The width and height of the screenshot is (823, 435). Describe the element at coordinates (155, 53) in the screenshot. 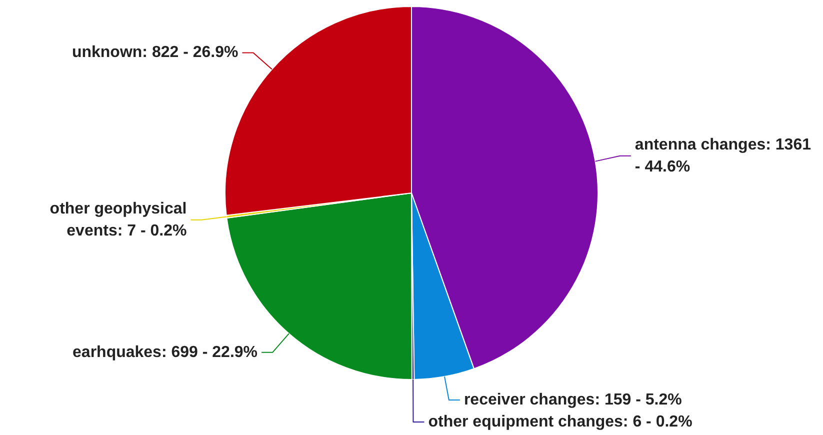

I see `slice-label: unknown: 822 - 26.9%` at that location.